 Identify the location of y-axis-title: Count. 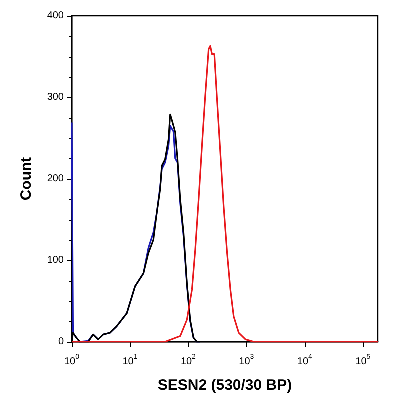
(26, 179).